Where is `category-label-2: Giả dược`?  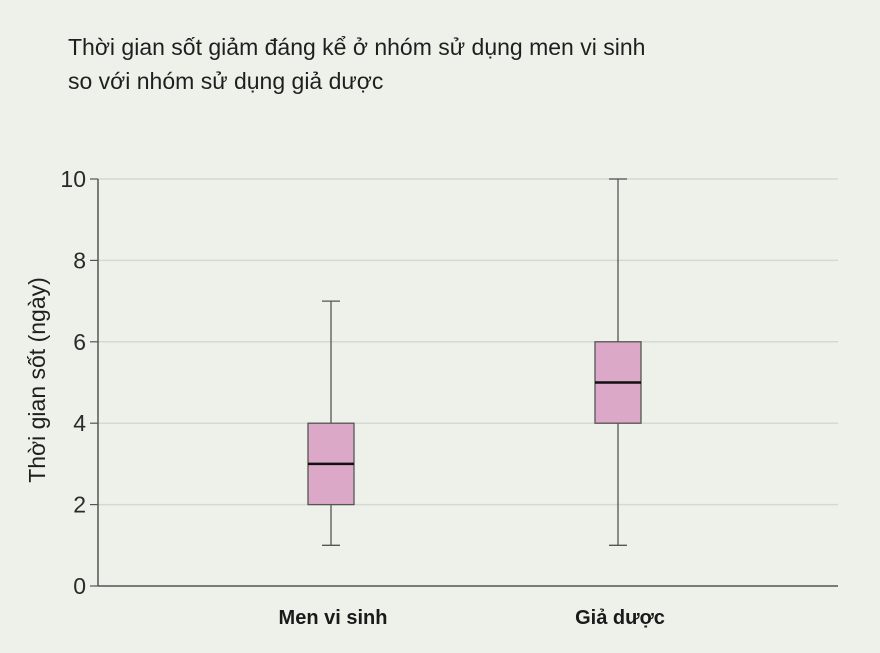 category-label-2: Giả dược is located at coordinates (620, 618).